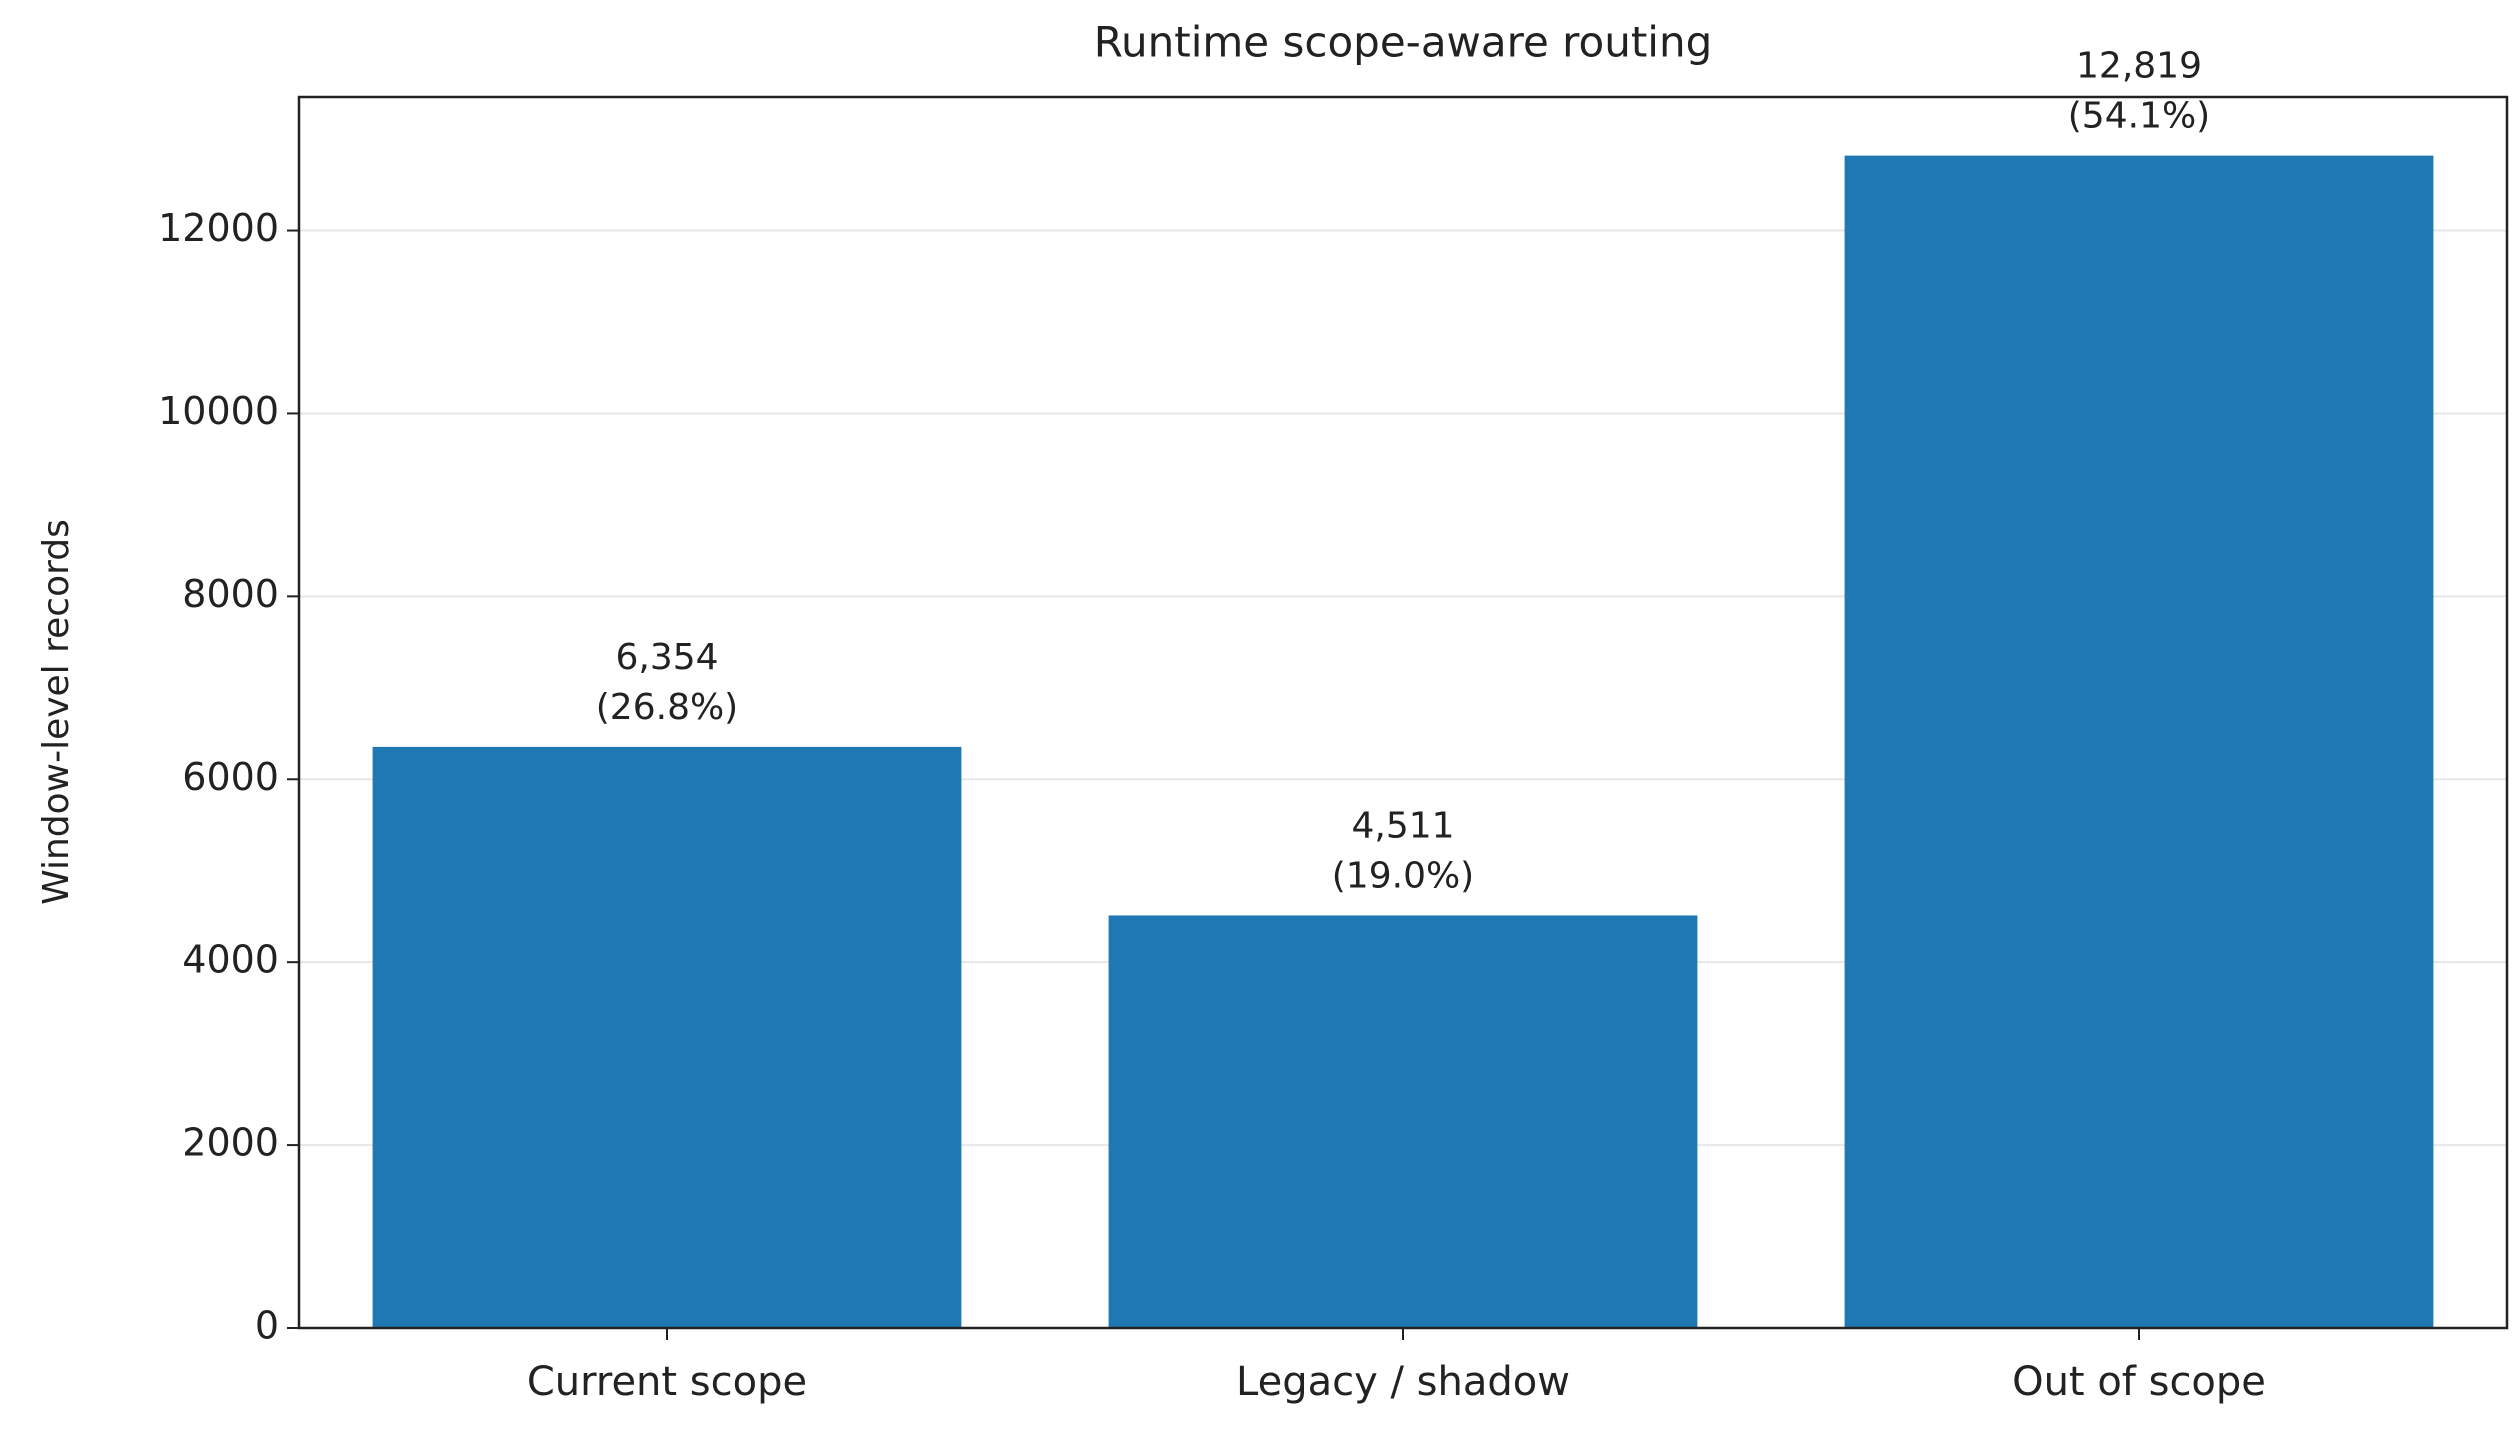  I want to click on share-label: (19.0%), so click(1403, 875).